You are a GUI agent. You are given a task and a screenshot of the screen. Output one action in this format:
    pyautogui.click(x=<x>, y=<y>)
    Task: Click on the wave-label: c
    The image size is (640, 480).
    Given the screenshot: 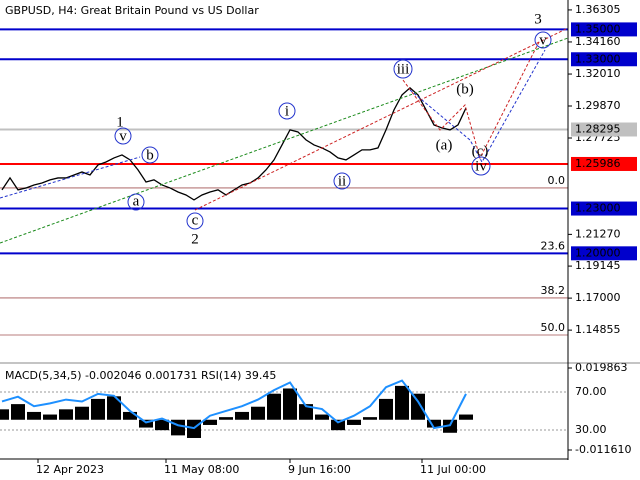 What is the action you would take?
    pyautogui.click(x=195, y=220)
    